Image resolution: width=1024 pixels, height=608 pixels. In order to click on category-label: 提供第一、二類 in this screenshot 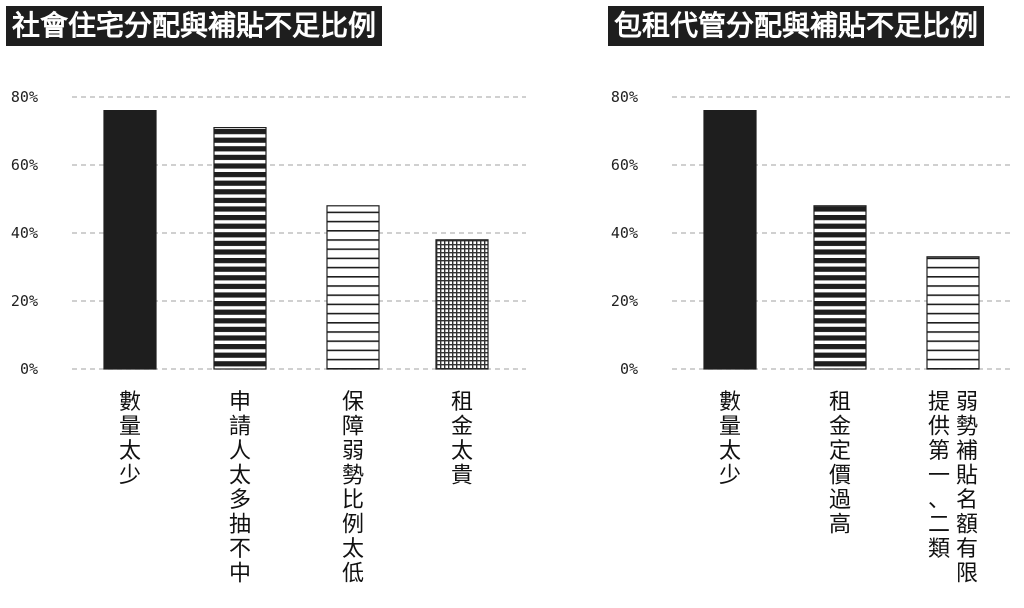, I will do `click(939, 476)`.